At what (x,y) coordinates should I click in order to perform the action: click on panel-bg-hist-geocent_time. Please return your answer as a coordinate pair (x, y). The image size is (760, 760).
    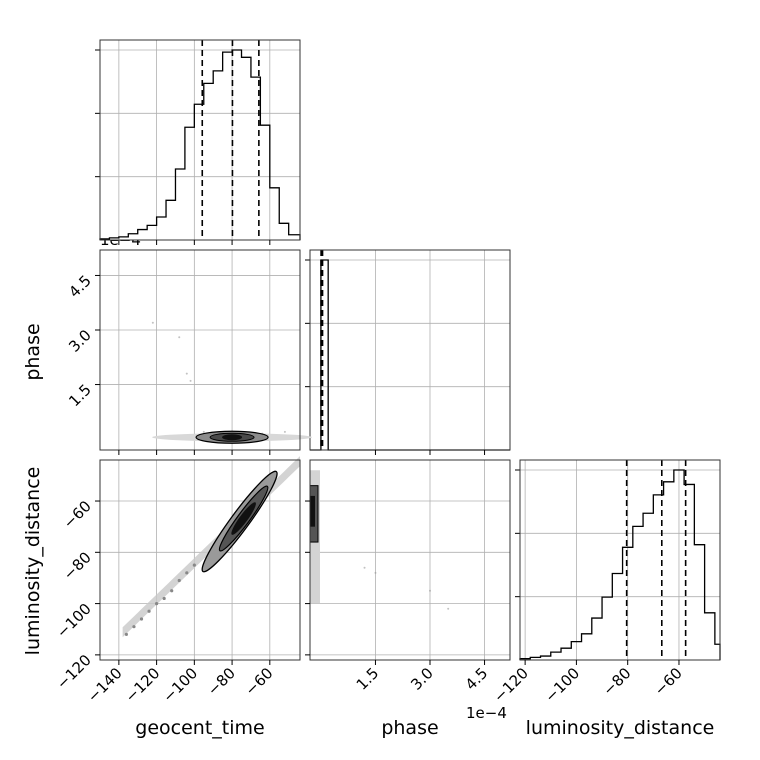
    Looking at the image, I should click on (200, 140).